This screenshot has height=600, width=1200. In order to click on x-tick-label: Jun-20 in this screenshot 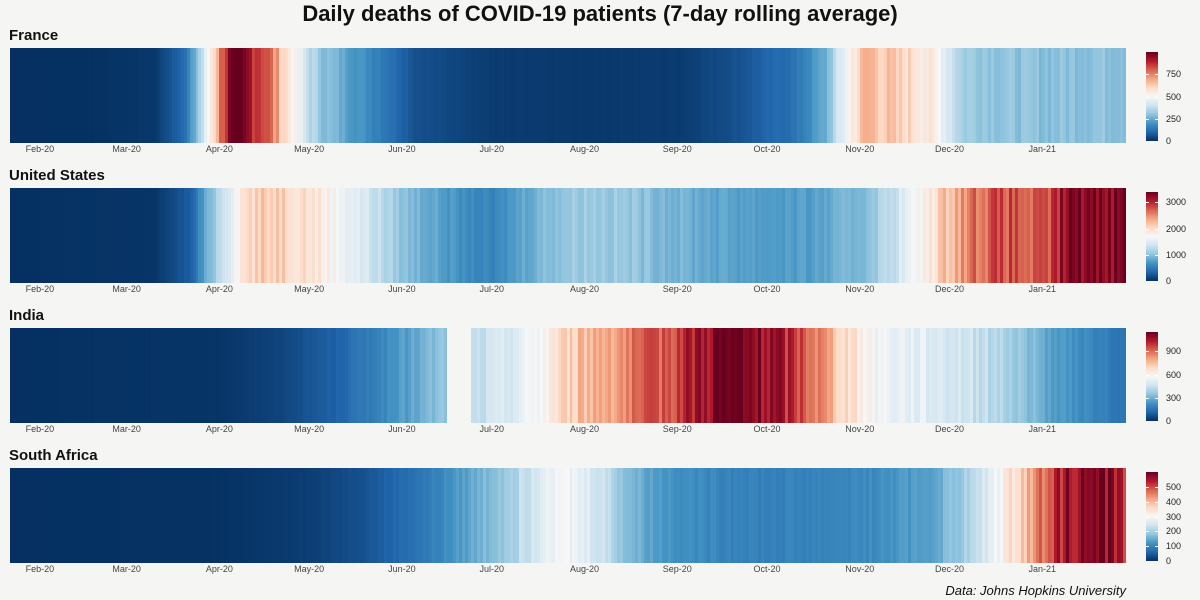, I will do `click(402, 149)`.